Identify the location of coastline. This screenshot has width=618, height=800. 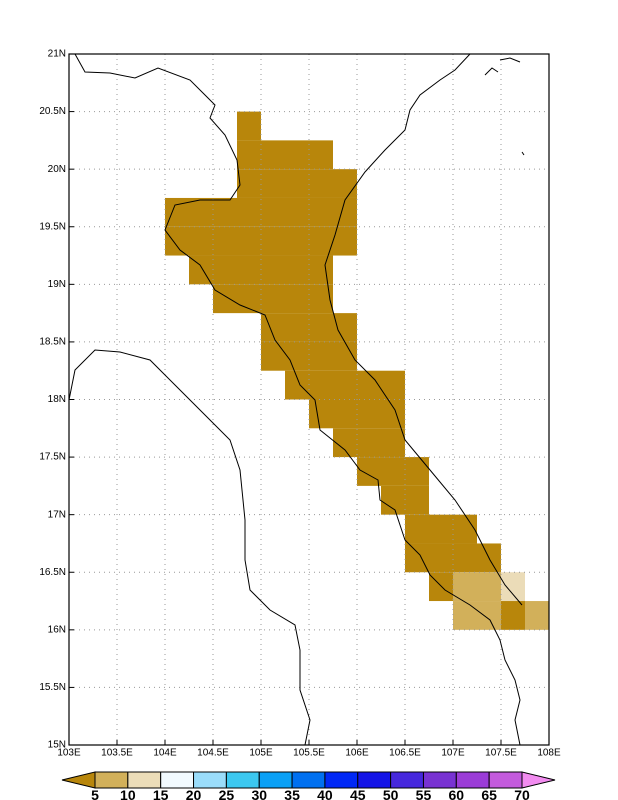
(504, 106).